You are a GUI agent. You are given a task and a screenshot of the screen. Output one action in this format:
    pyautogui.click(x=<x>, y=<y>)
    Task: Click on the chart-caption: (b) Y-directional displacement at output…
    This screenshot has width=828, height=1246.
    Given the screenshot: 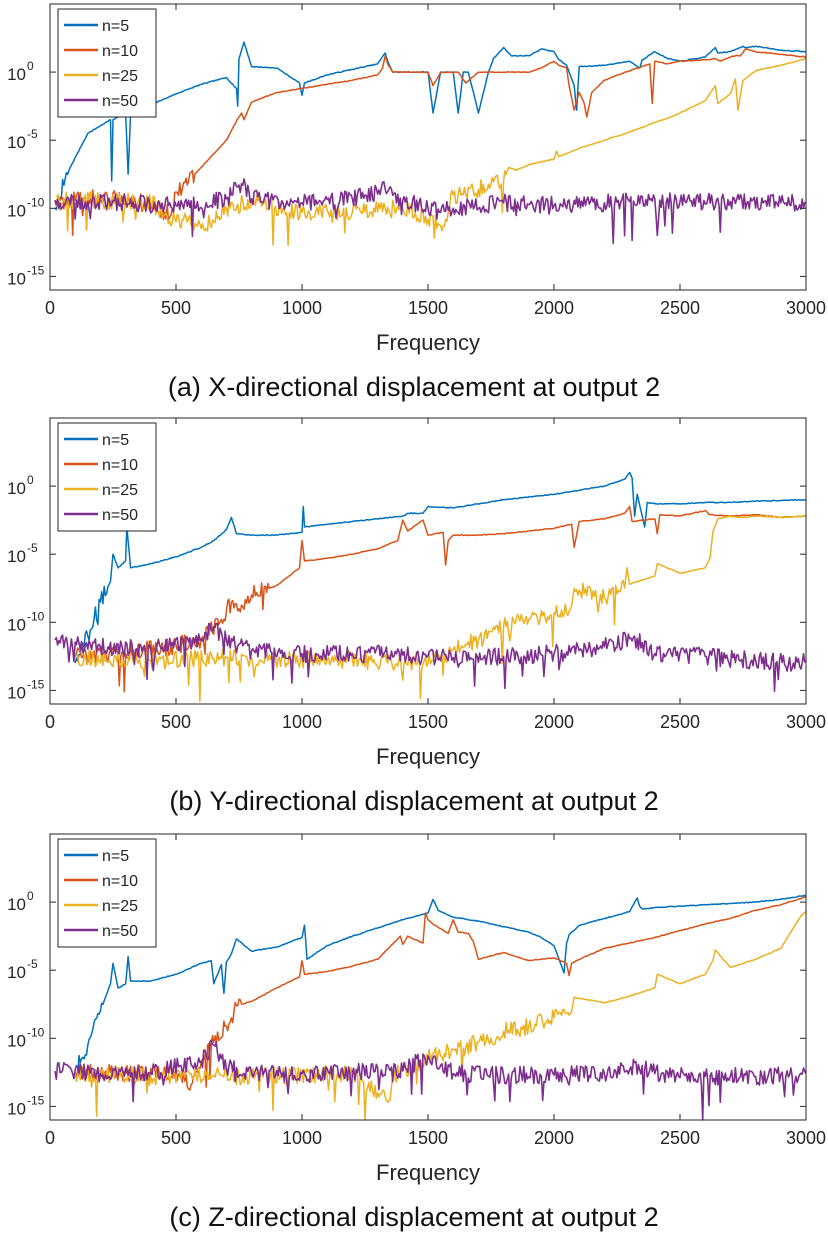 What is the action you would take?
    pyautogui.click(x=414, y=801)
    